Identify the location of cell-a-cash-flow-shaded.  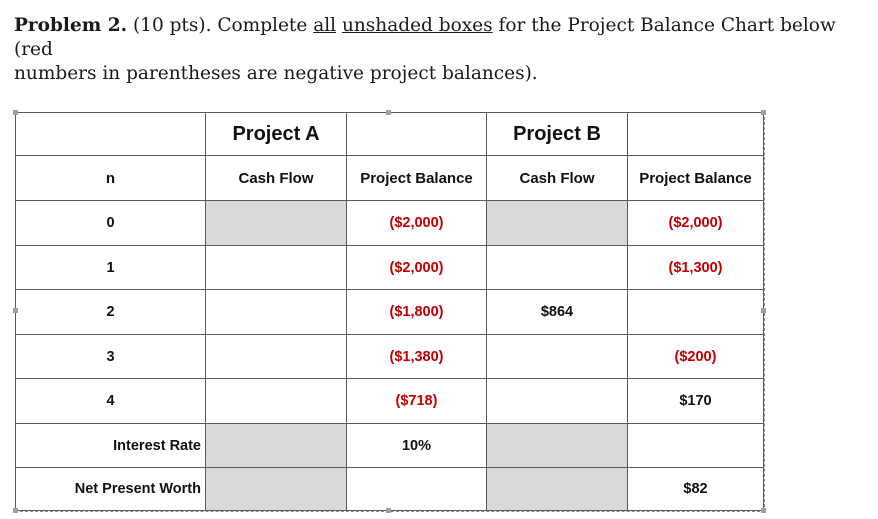
(276, 223).